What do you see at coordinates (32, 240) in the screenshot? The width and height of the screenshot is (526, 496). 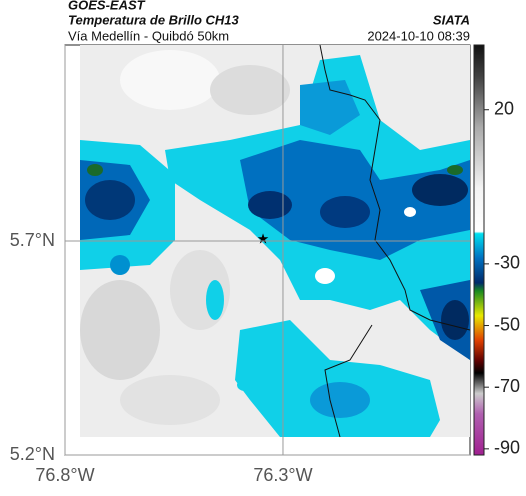 I see `y-tick-label: 5.7°N` at bounding box center [32, 240].